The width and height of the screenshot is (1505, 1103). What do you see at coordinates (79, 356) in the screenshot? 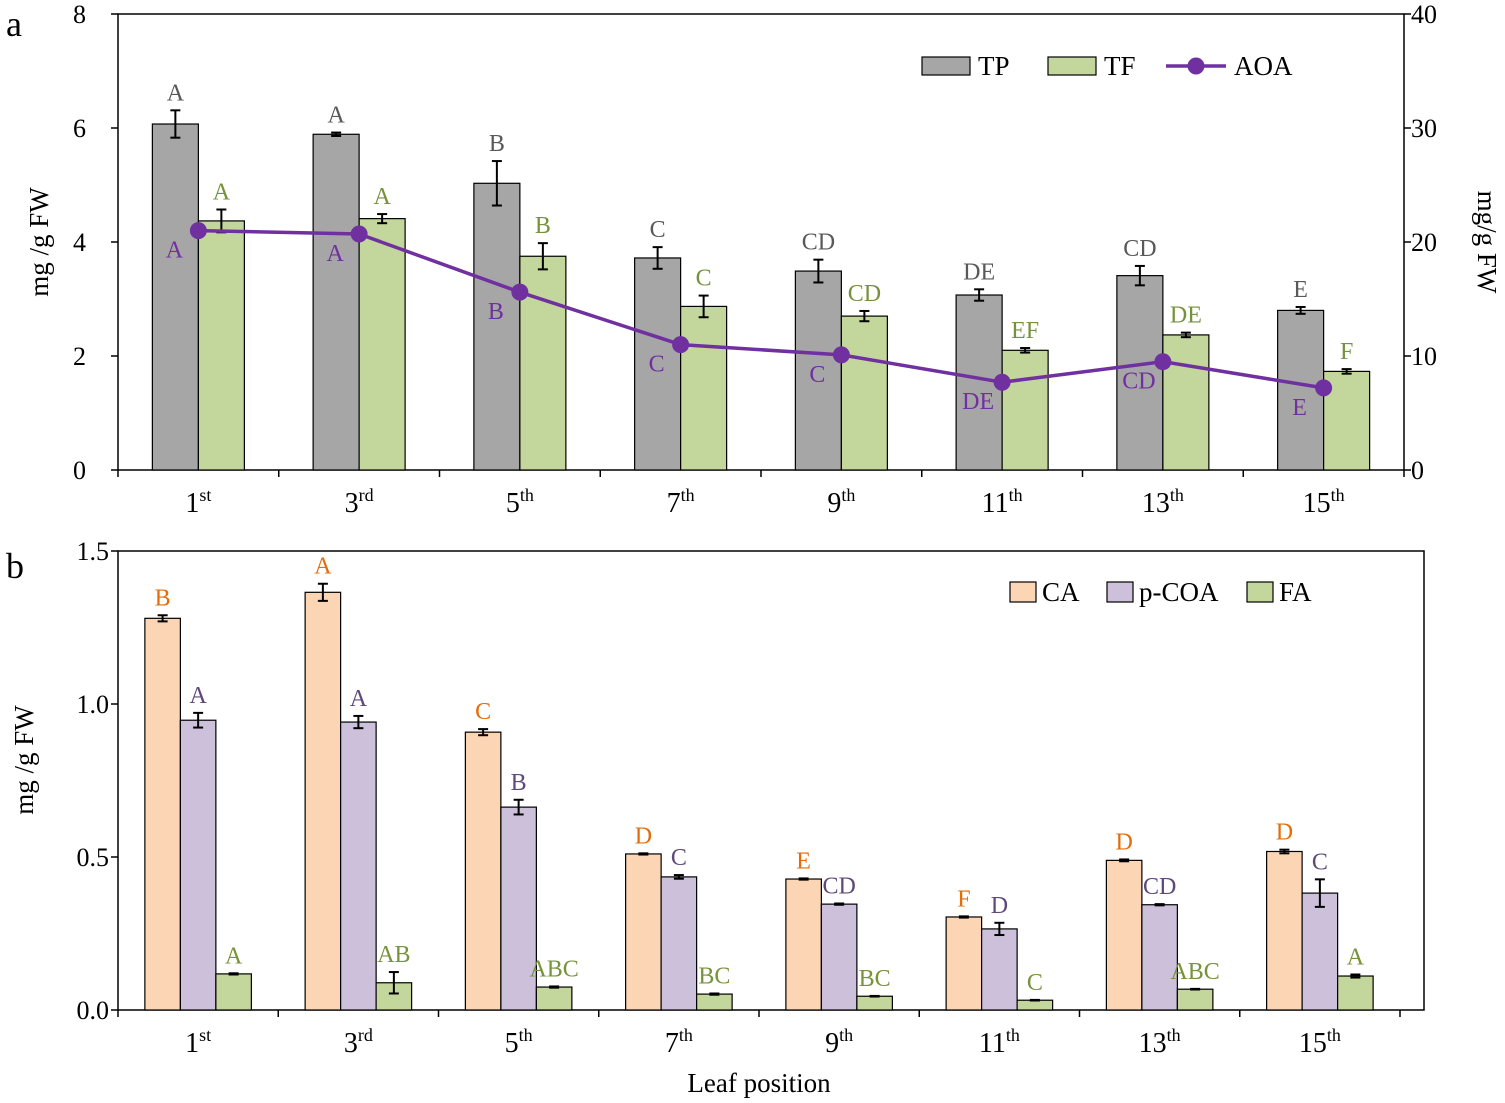
I see `y-tick-label: 2` at bounding box center [79, 356].